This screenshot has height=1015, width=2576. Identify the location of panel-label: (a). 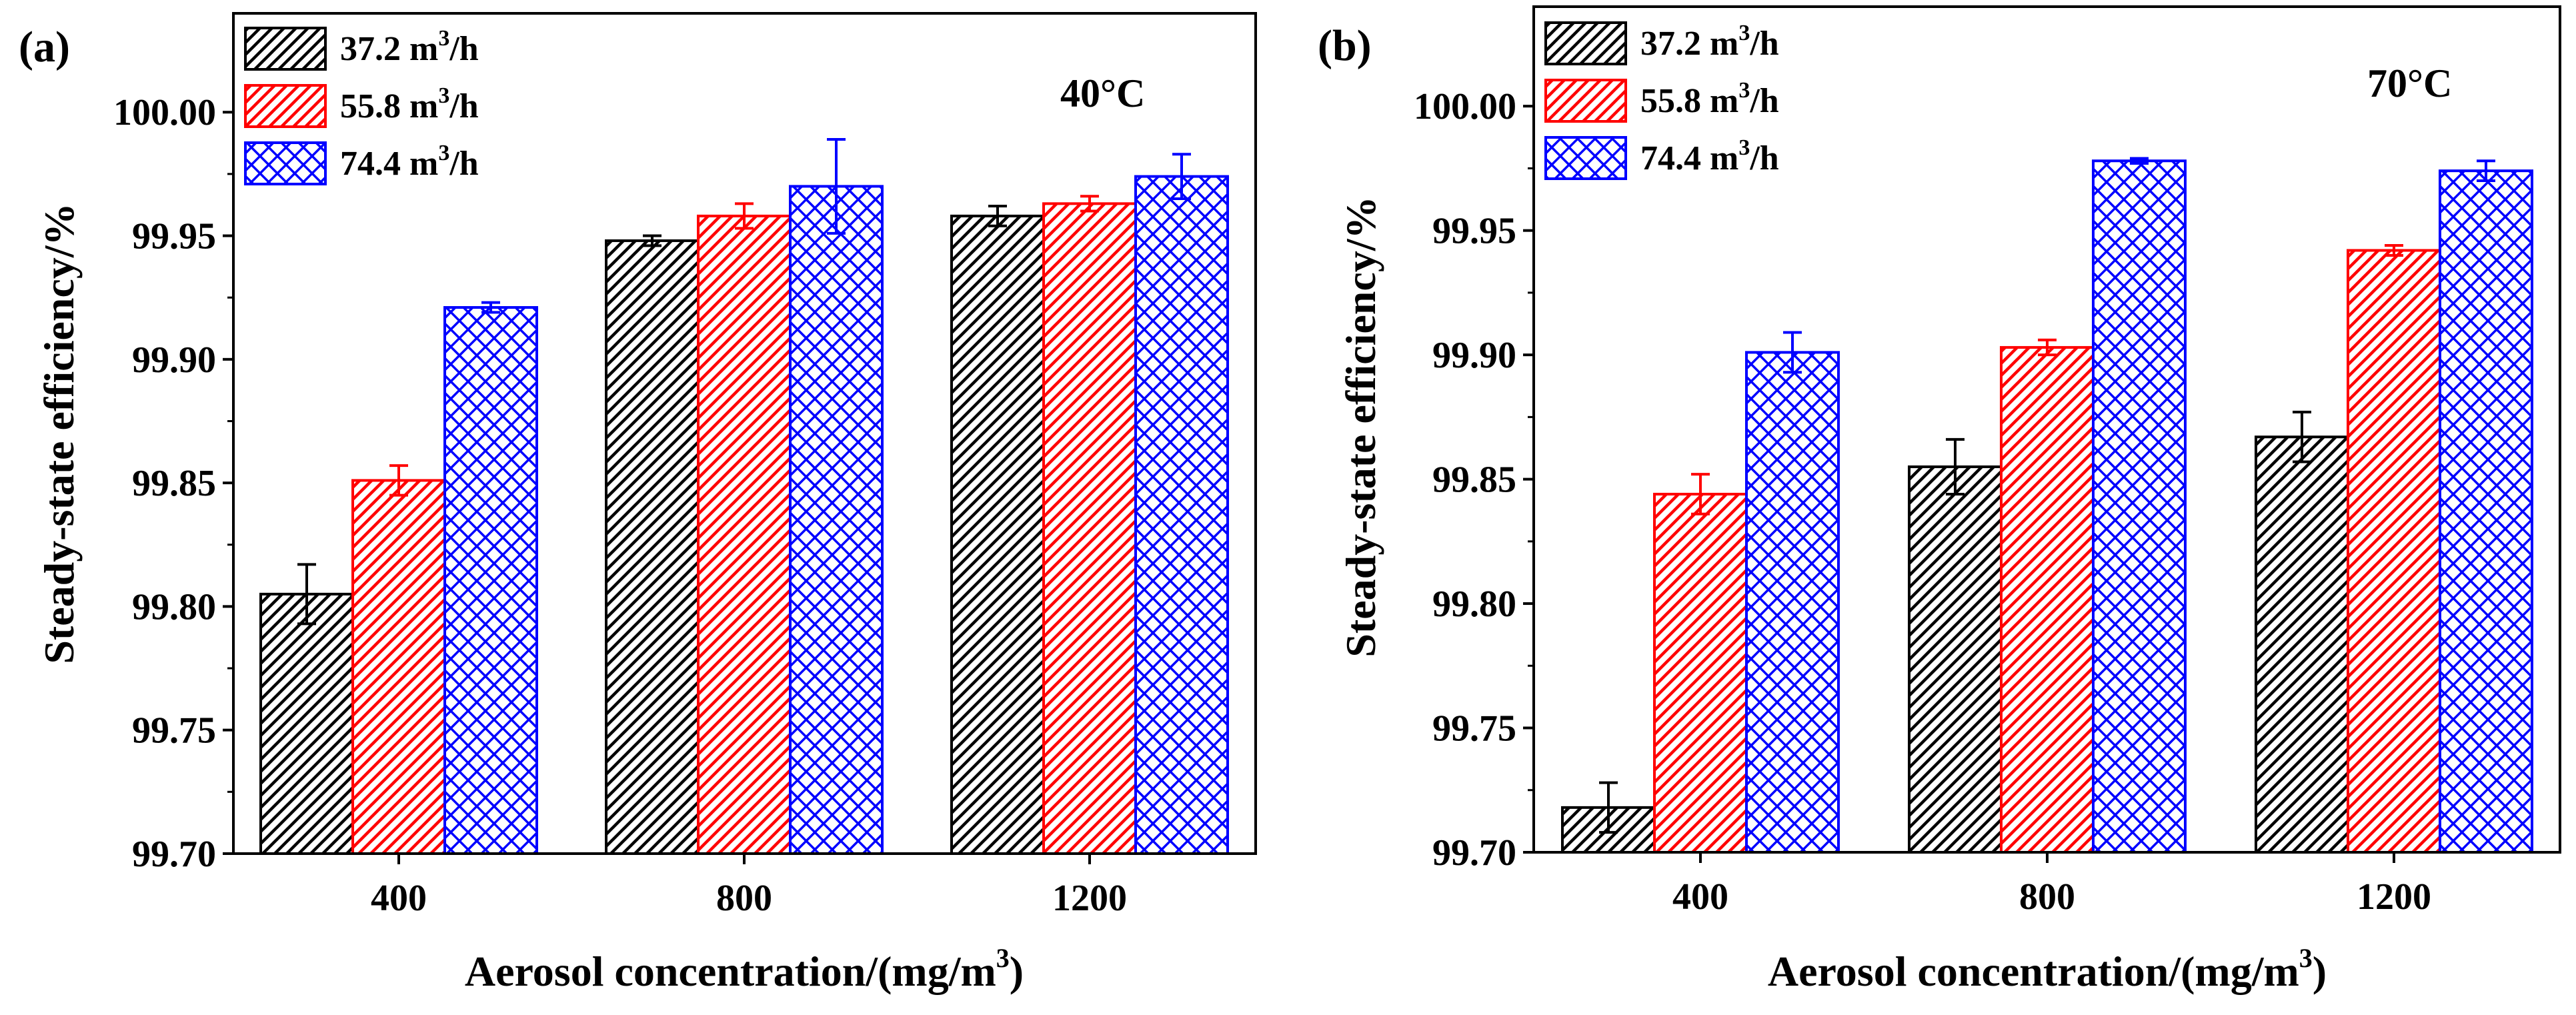
(44, 47).